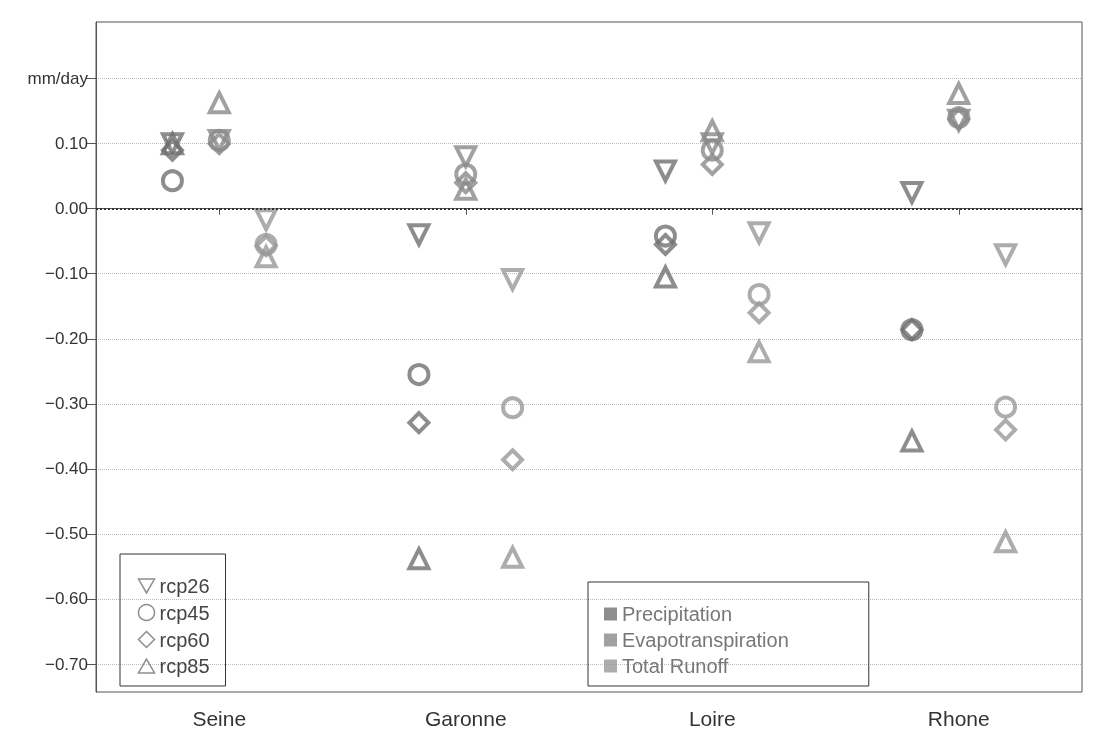  What do you see at coordinates (677, 614) in the screenshot?
I see `legend-label: Precipitation` at bounding box center [677, 614].